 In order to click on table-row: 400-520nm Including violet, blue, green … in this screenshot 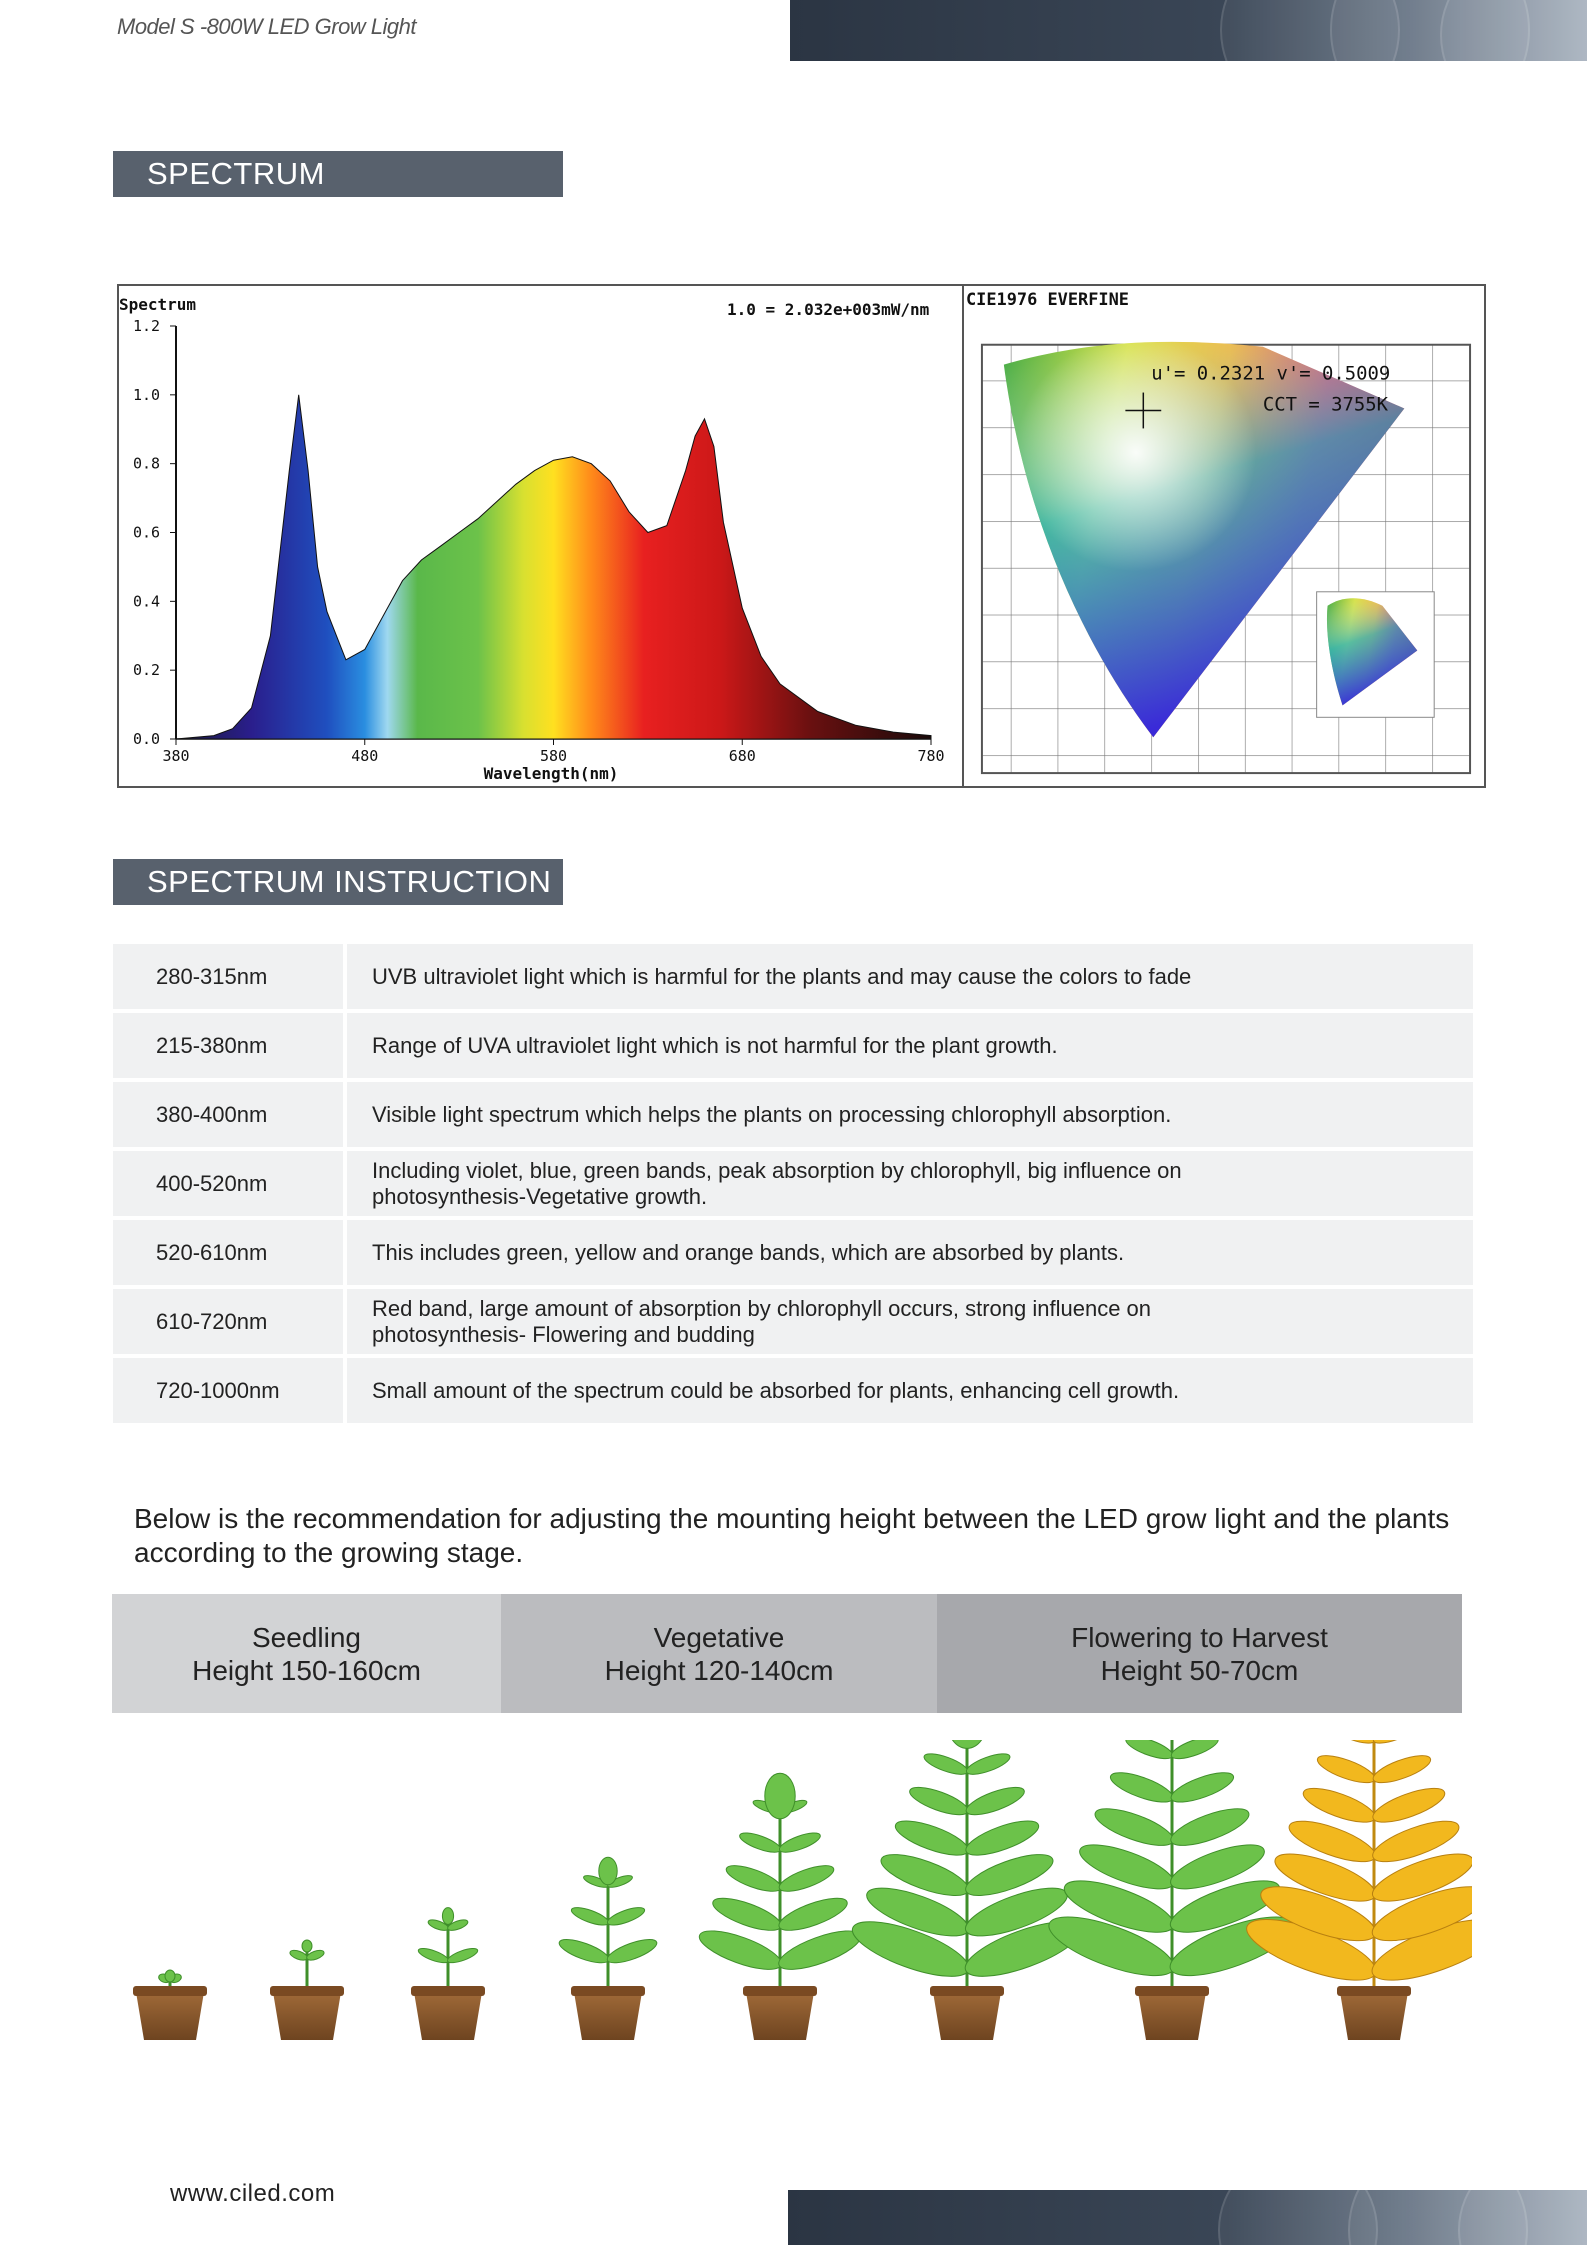, I will do `click(793, 1183)`.